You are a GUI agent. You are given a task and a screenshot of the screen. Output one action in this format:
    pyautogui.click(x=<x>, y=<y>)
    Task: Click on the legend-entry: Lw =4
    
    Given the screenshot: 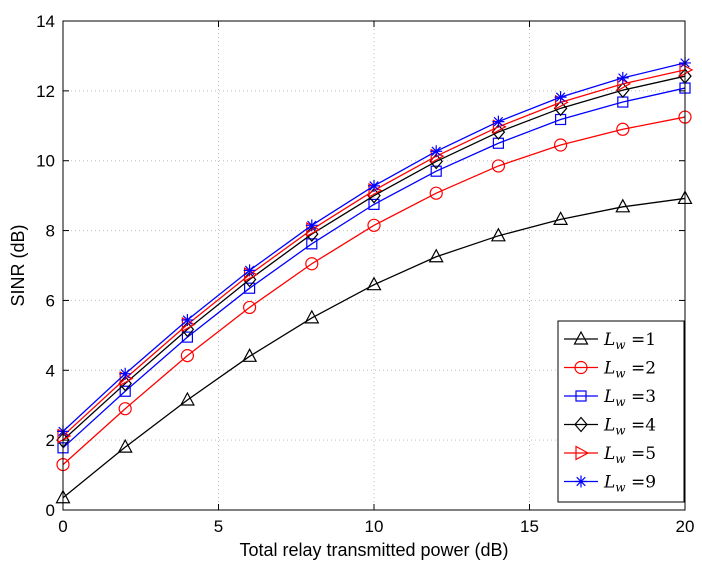 What is the action you would take?
    pyautogui.click(x=610, y=427)
    